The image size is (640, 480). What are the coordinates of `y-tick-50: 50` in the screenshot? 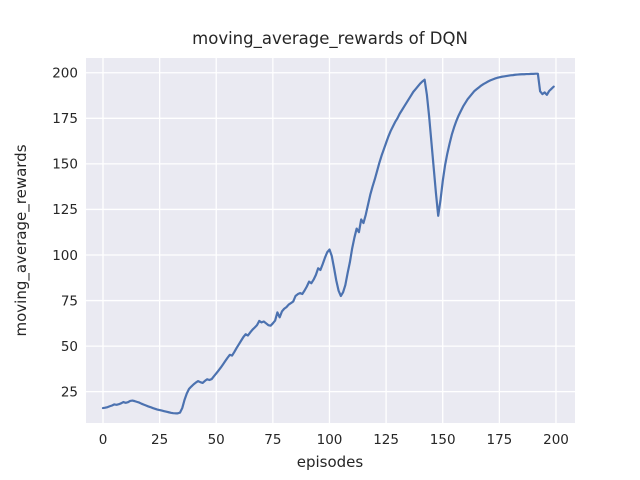 It's located at (69, 347).